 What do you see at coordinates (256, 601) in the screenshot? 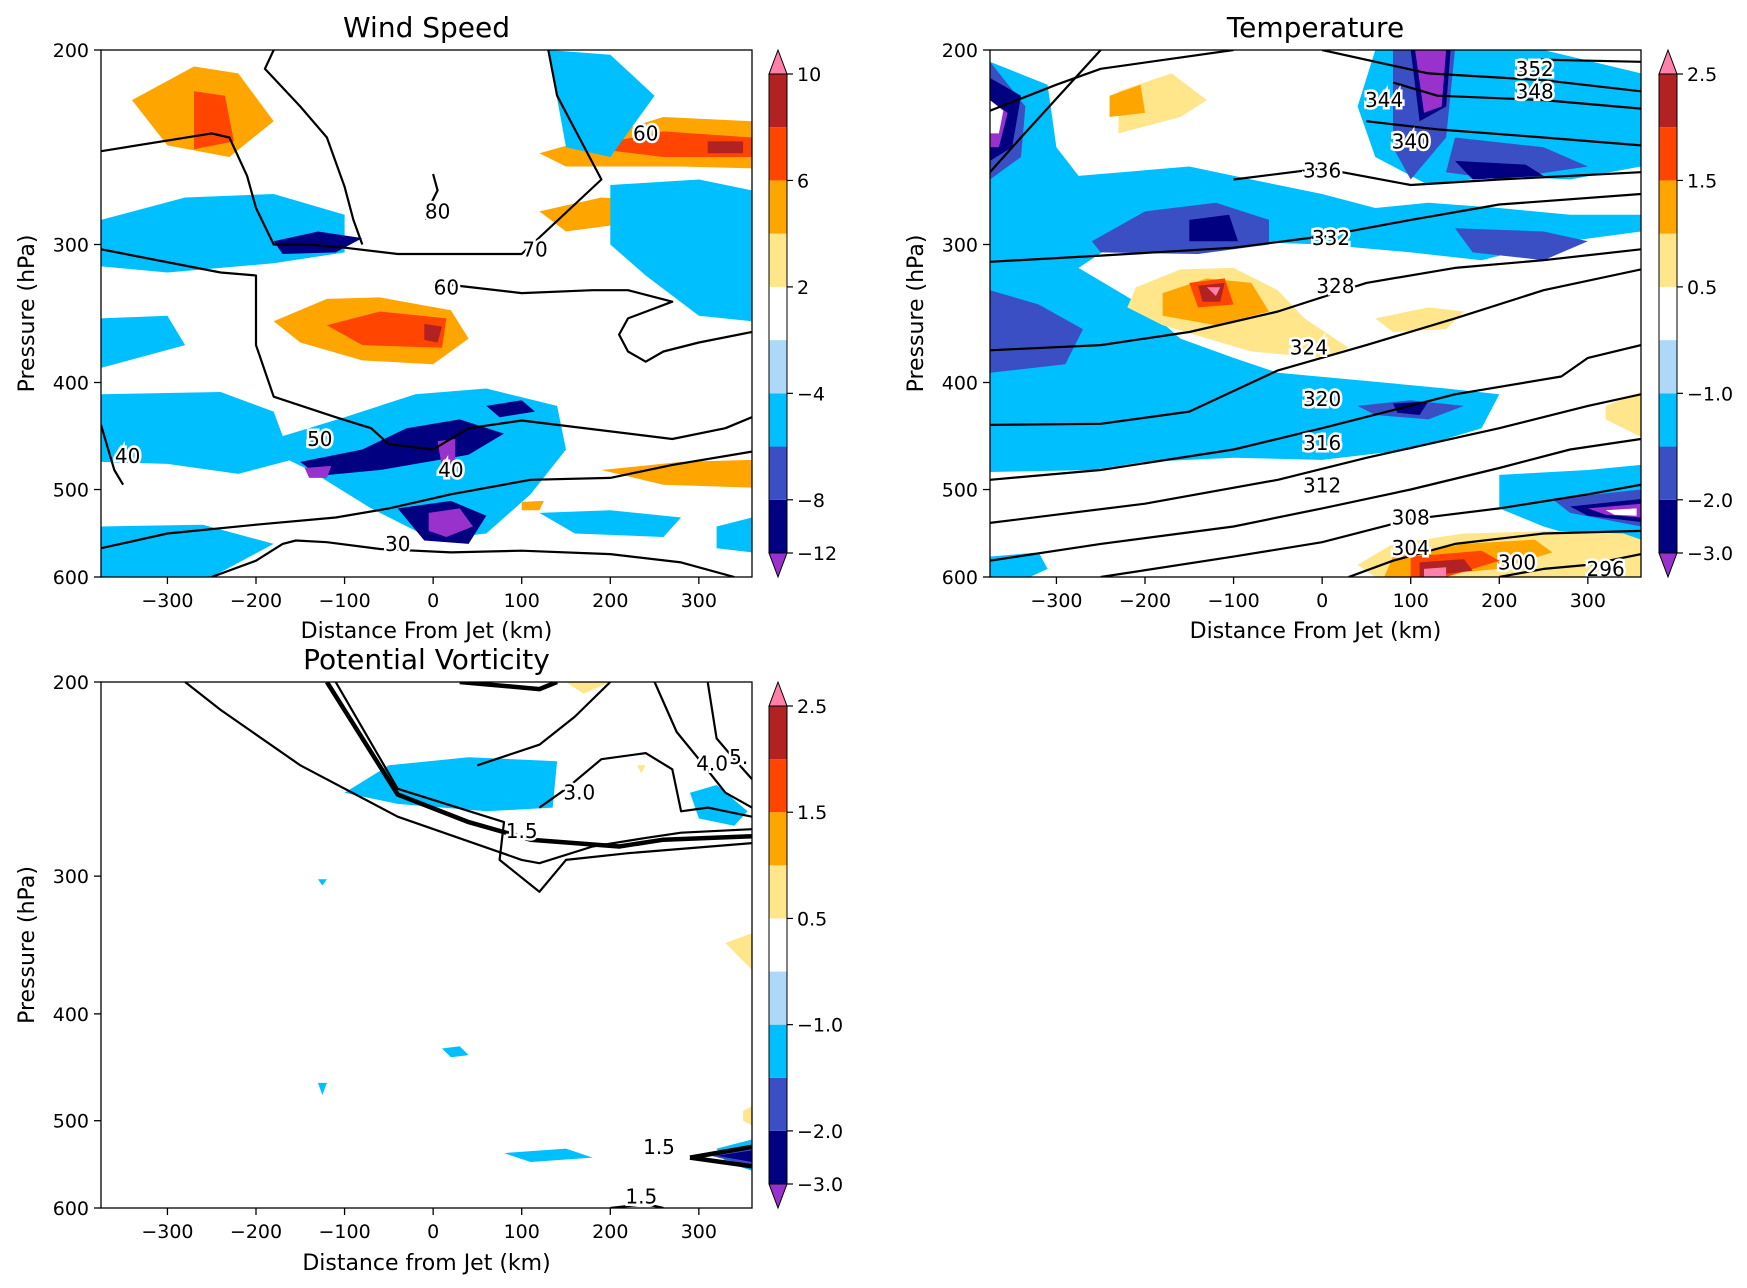
I see `x-tick-label: −200` at bounding box center [256, 601].